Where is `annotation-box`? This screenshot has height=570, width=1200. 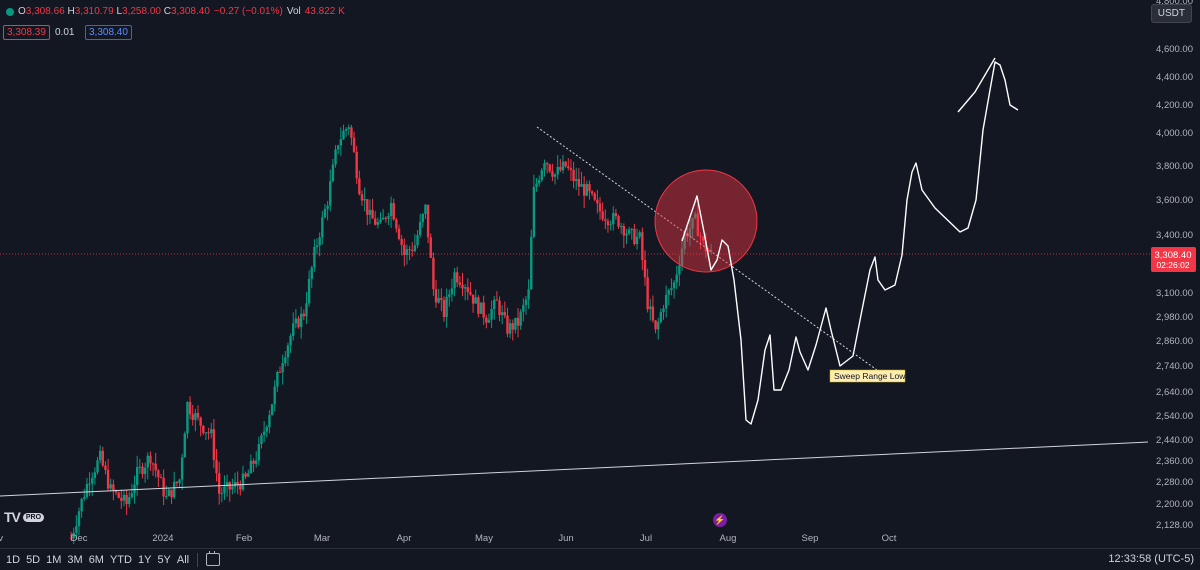 annotation-box is located at coordinates (867, 376).